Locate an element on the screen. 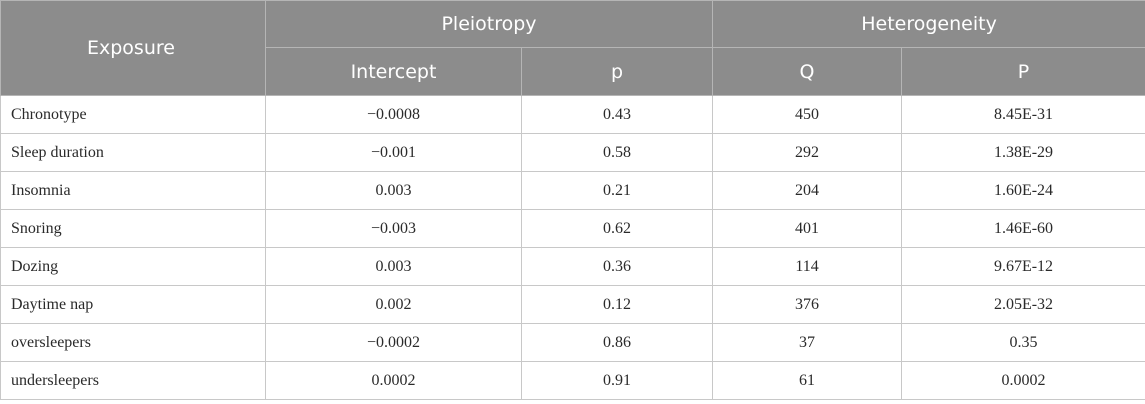  table-row: Chronotype −0.0008 0.43 450 8.45E-31 is located at coordinates (572, 114).